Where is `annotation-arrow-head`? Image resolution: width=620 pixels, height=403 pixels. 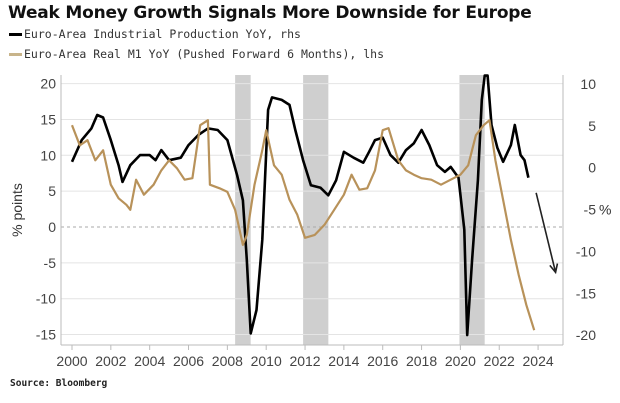 annotation-arrow-head is located at coordinates (554, 269).